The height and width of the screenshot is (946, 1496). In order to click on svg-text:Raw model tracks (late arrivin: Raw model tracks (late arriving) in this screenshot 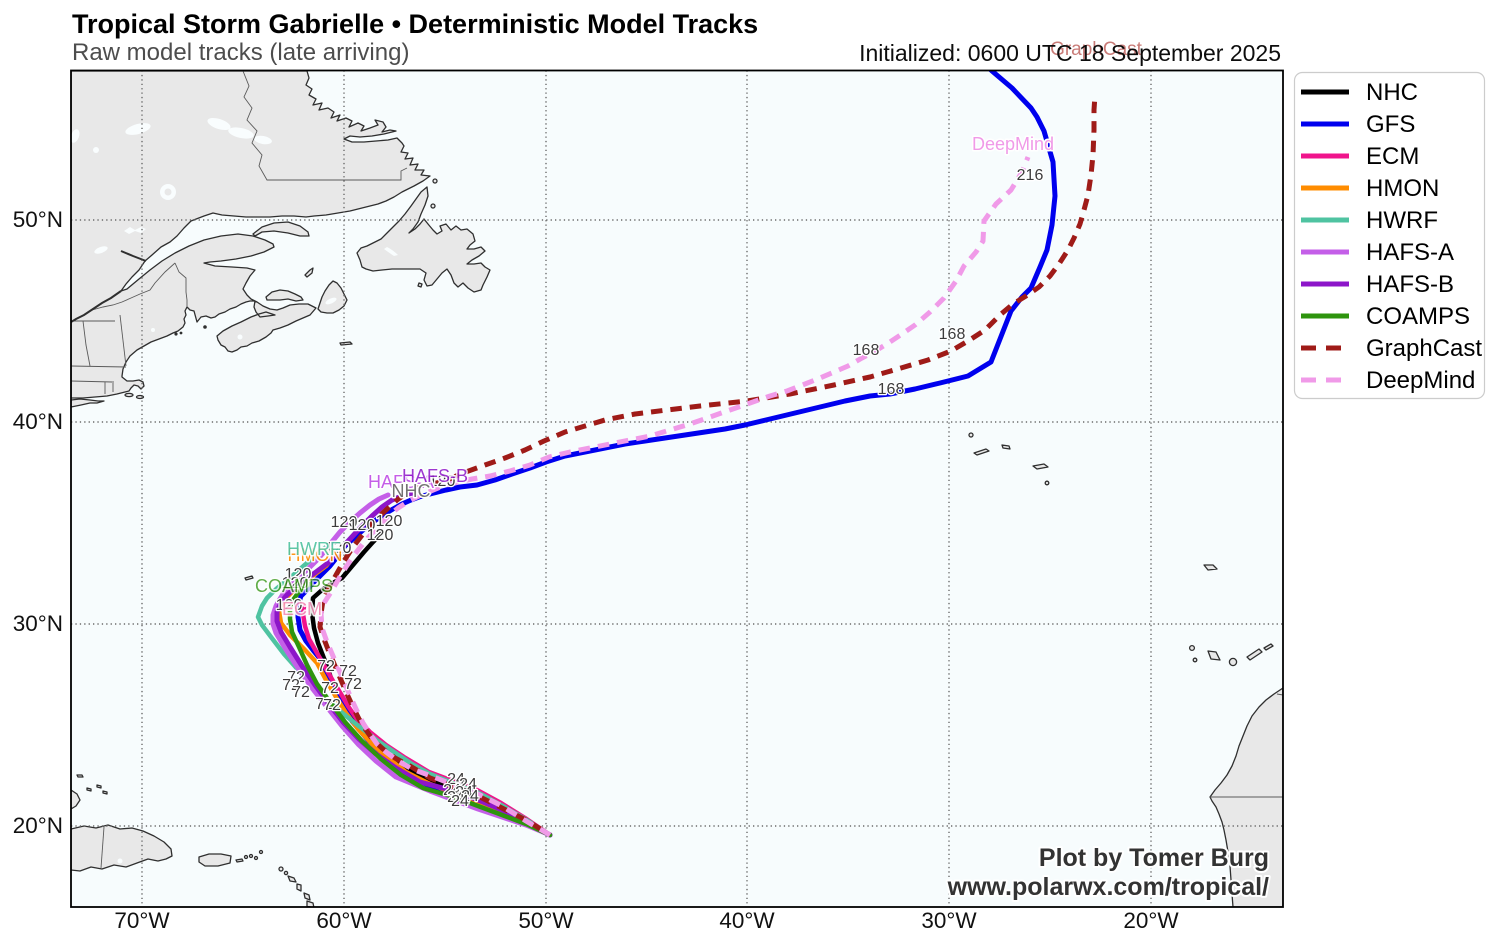, I will do `click(240, 52)`.